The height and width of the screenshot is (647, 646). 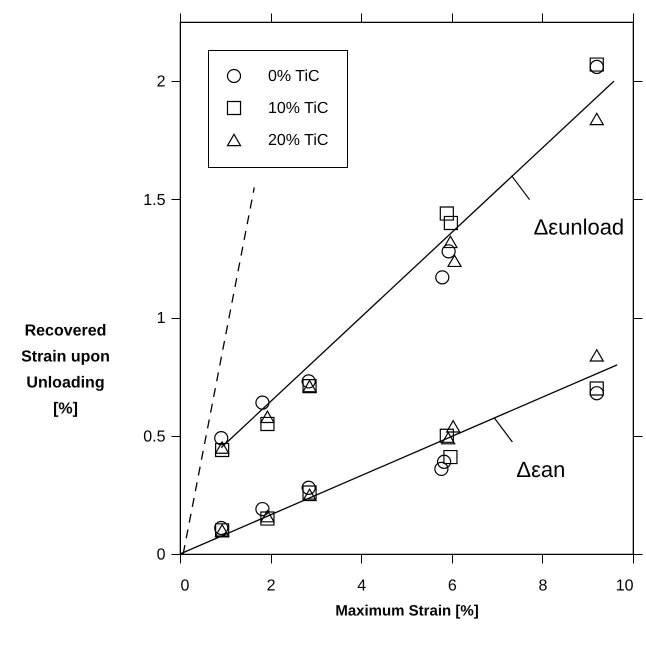 I want to click on legend-label: 20% TiC, so click(x=298, y=140).